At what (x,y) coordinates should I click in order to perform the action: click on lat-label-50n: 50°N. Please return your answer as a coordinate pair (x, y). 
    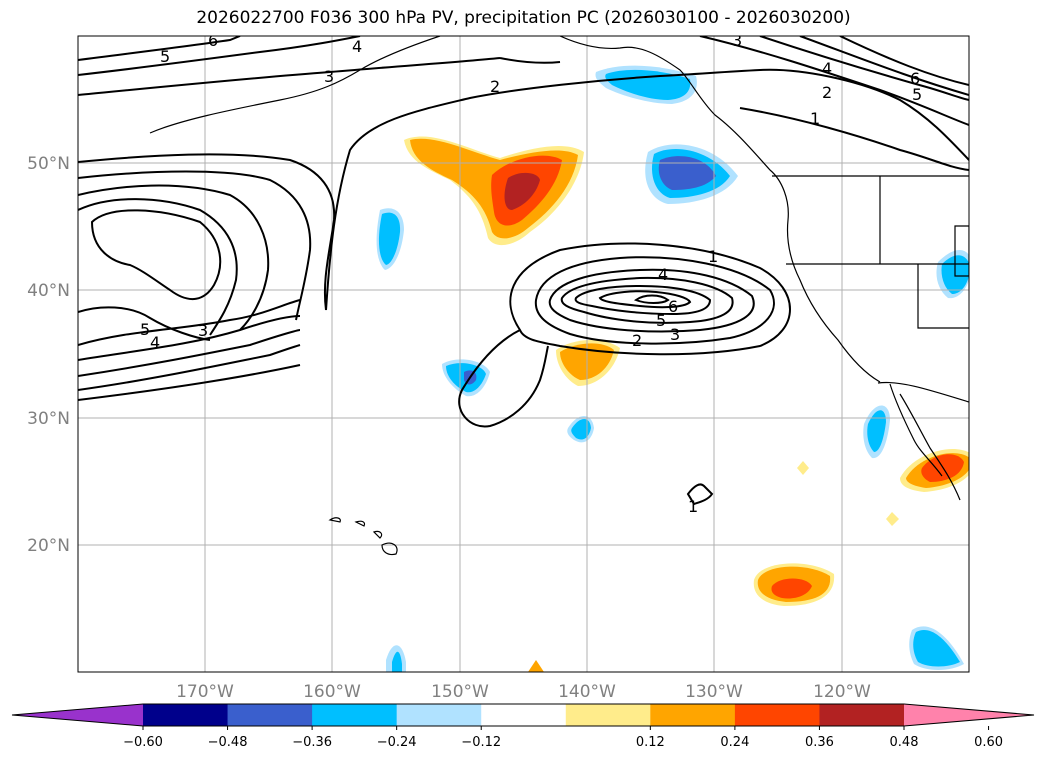
    Looking at the image, I should click on (48, 164).